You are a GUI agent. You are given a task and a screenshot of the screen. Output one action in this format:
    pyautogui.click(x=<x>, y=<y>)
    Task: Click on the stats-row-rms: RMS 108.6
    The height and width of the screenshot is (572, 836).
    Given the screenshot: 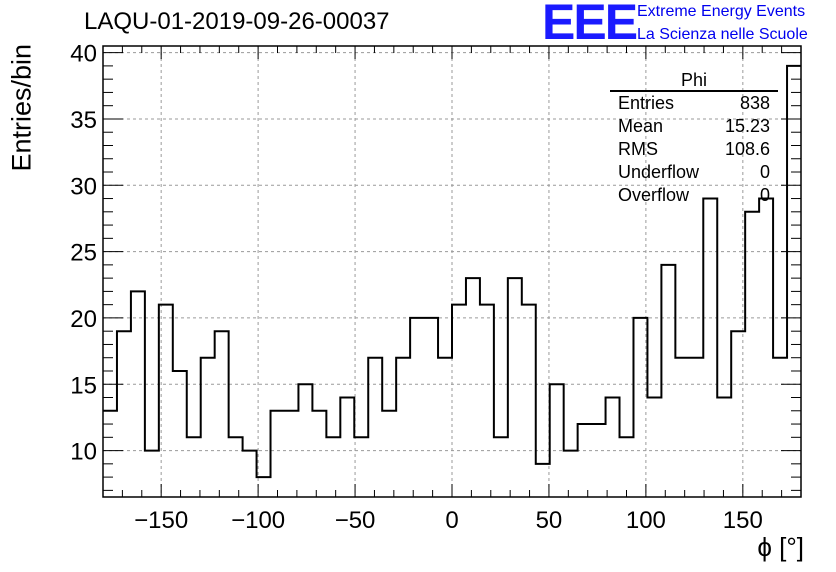 What is the action you would take?
    pyautogui.click(x=694, y=149)
    